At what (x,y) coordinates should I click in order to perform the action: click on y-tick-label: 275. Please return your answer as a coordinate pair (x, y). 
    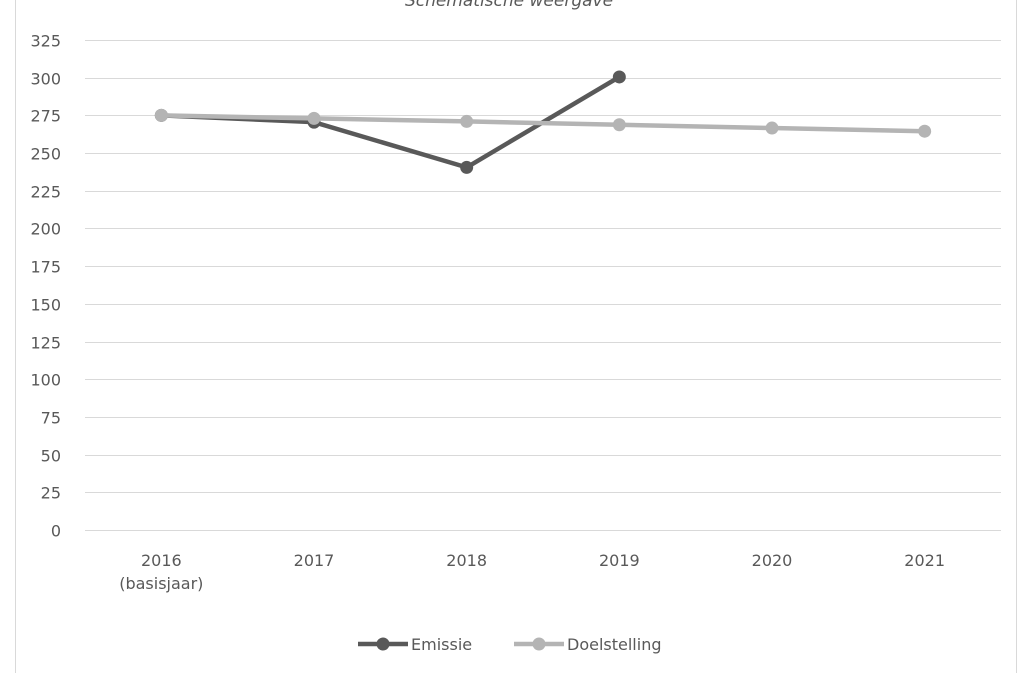
    Looking at the image, I should click on (45, 116).